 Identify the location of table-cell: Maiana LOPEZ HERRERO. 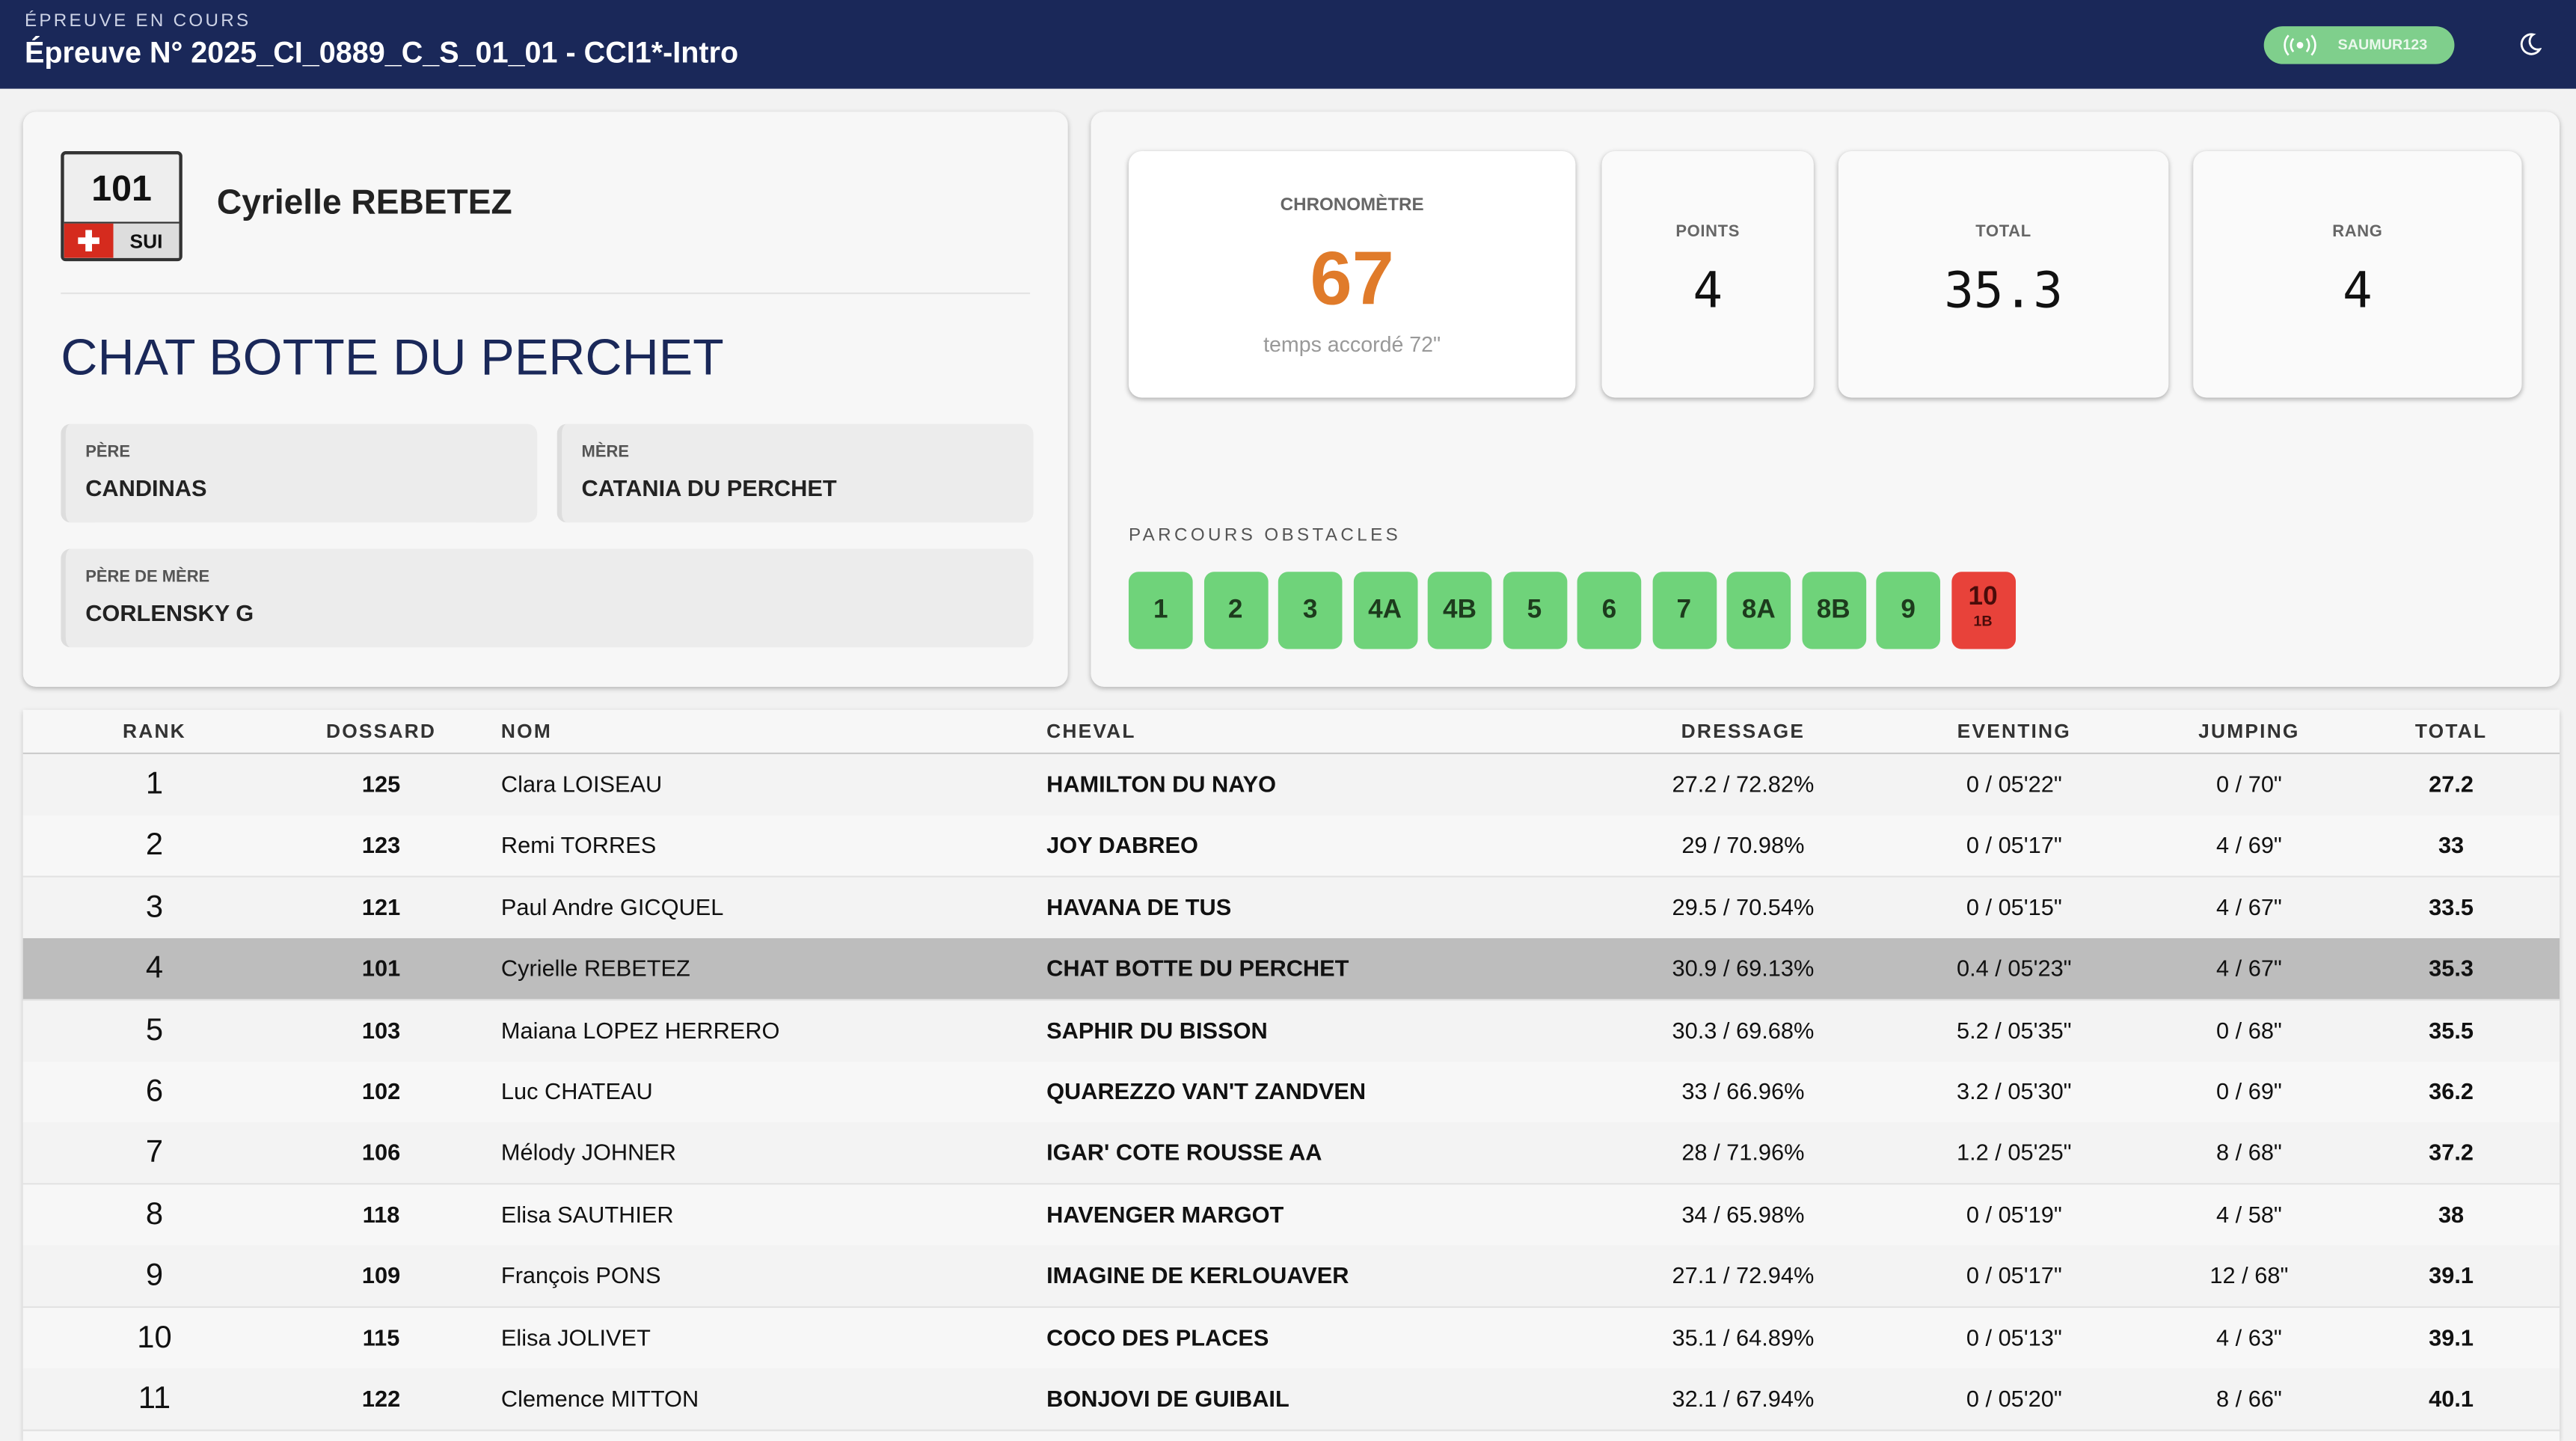
(640, 1029).